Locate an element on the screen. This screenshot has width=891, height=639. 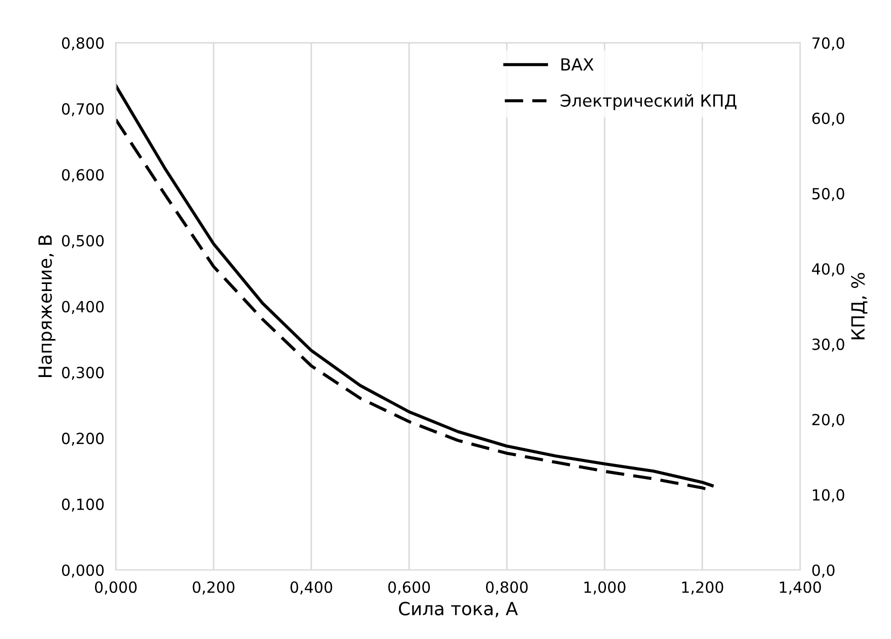
y-tick-label: 0,100 is located at coordinates (83, 505).